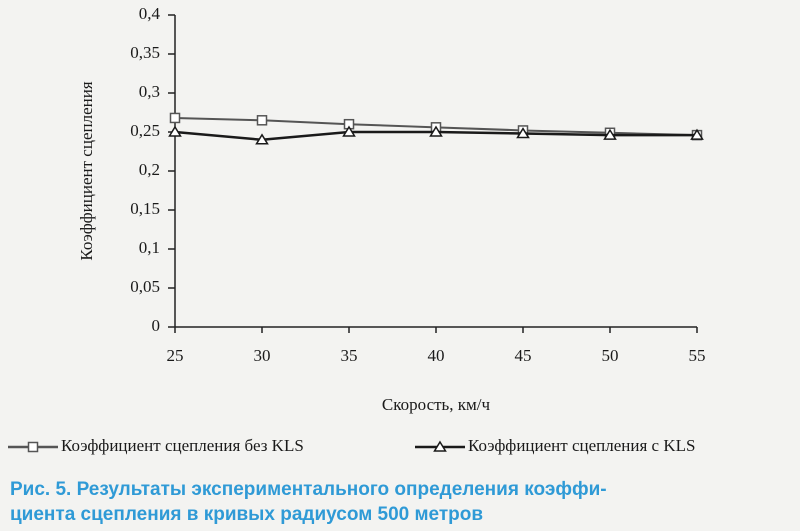  What do you see at coordinates (581, 445) in the screenshot?
I see `legend-label: Коэффициент сцепления с KLS` at bounding box center [581, 445].